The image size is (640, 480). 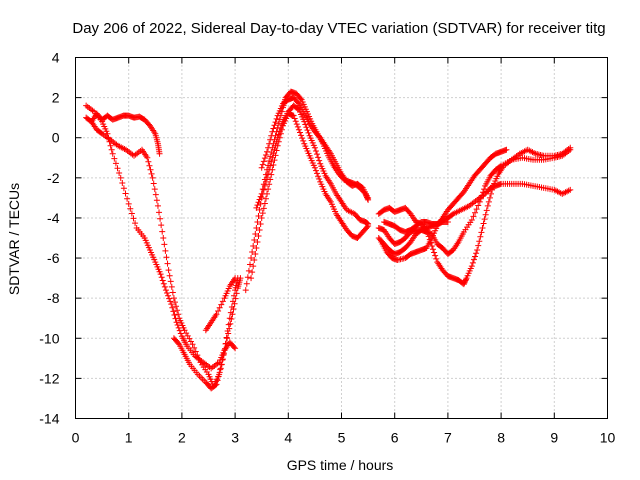 I want to click on y-tick-label: -2, so click(x=53, y=178).